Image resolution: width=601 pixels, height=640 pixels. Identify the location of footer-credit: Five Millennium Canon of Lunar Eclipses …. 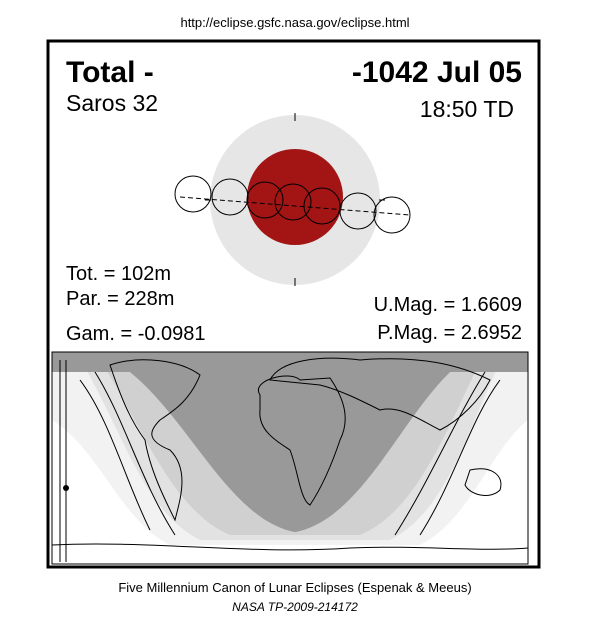
(294, 587).